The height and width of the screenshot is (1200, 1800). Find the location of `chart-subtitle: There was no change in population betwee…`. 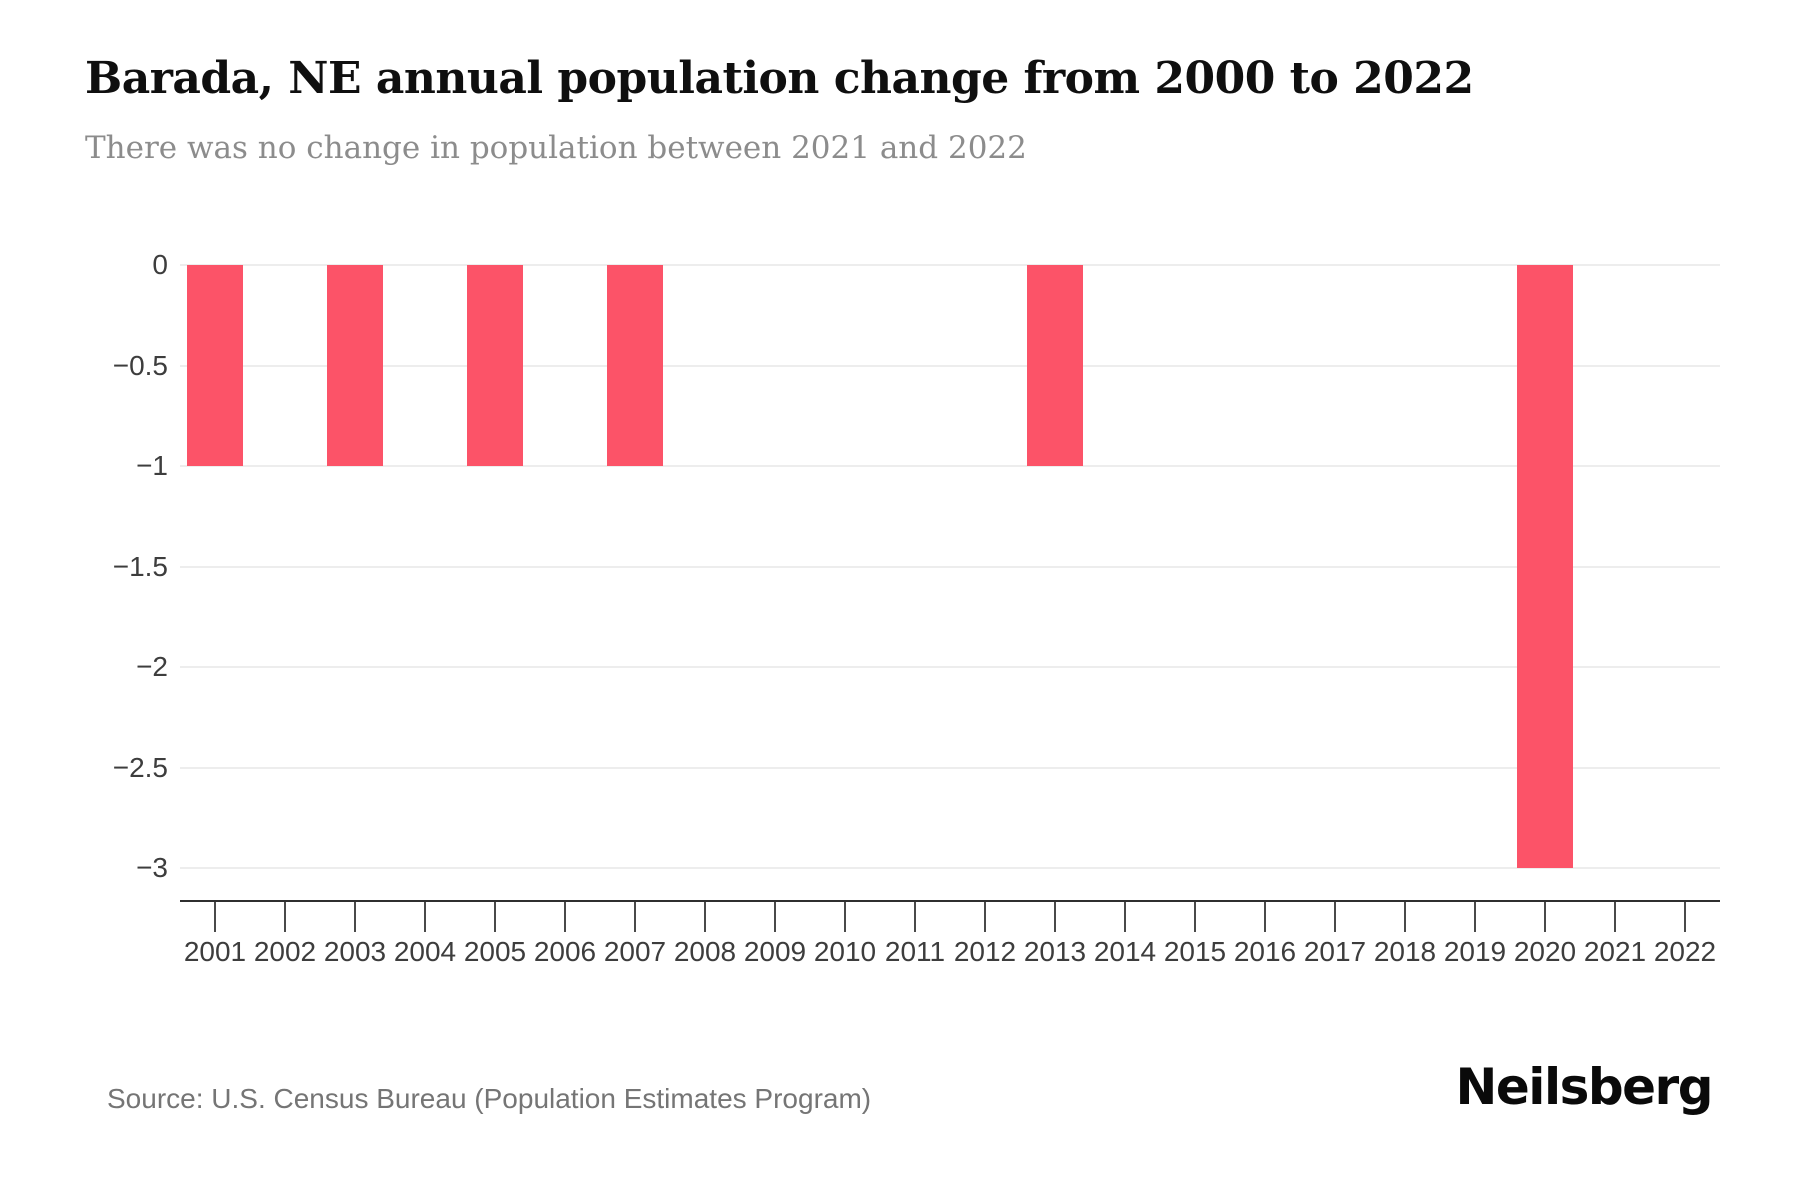

chart-subtitle: There was no change in population betwee… is located at coordinates (556, 148).